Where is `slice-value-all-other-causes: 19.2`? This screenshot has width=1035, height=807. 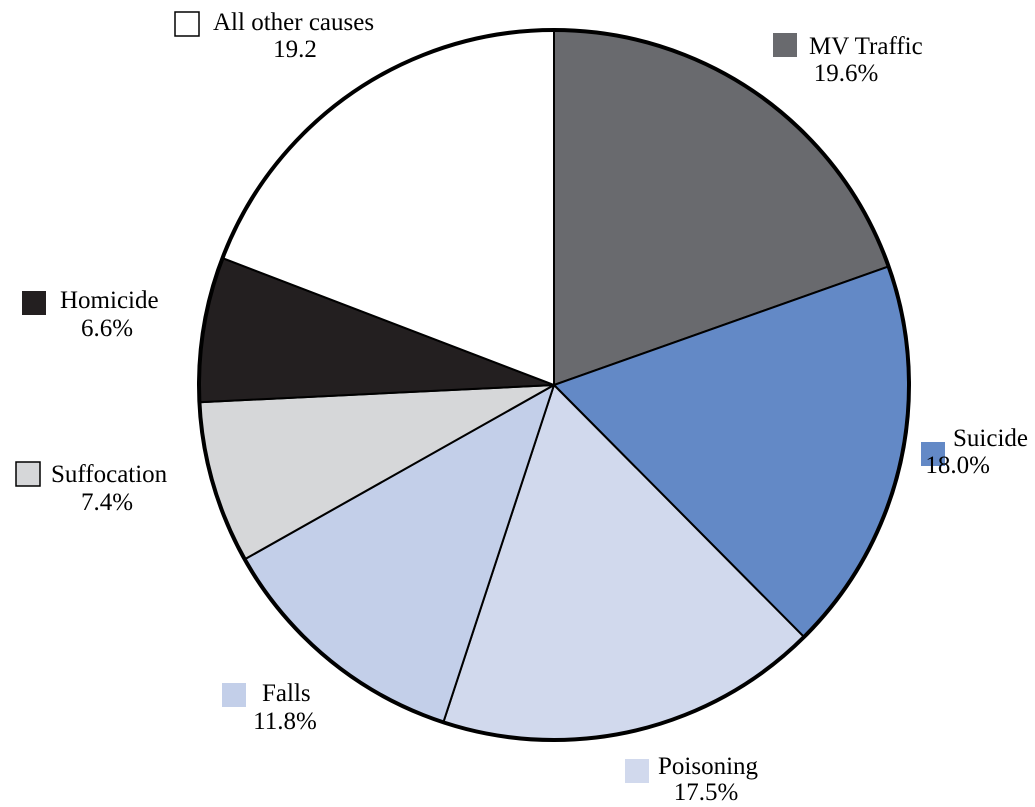 slice-value-all-other-causes: 19.2 is located at coordinates (295, 49).